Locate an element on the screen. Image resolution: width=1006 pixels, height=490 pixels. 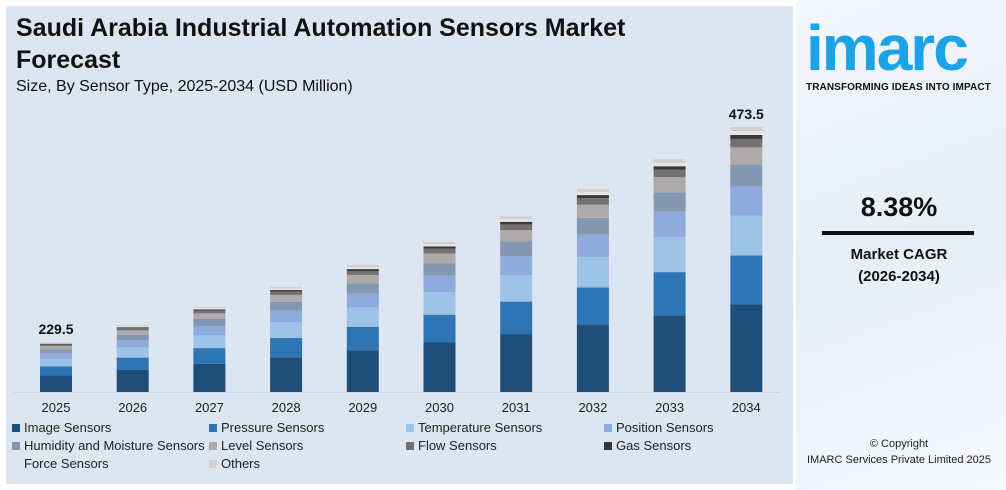
x-tick-label: 2028 is located at coordinates (286, 407).